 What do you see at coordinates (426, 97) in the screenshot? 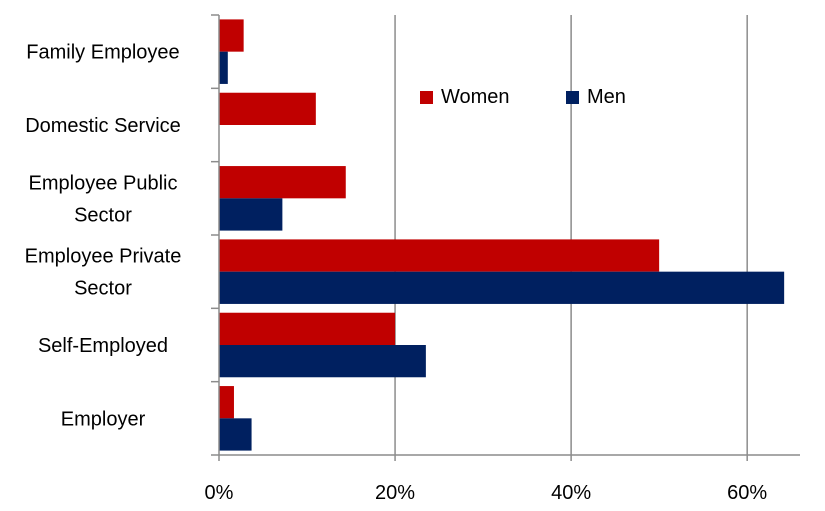
I see `legend-swatch-women` at bounding box center [426, 97].